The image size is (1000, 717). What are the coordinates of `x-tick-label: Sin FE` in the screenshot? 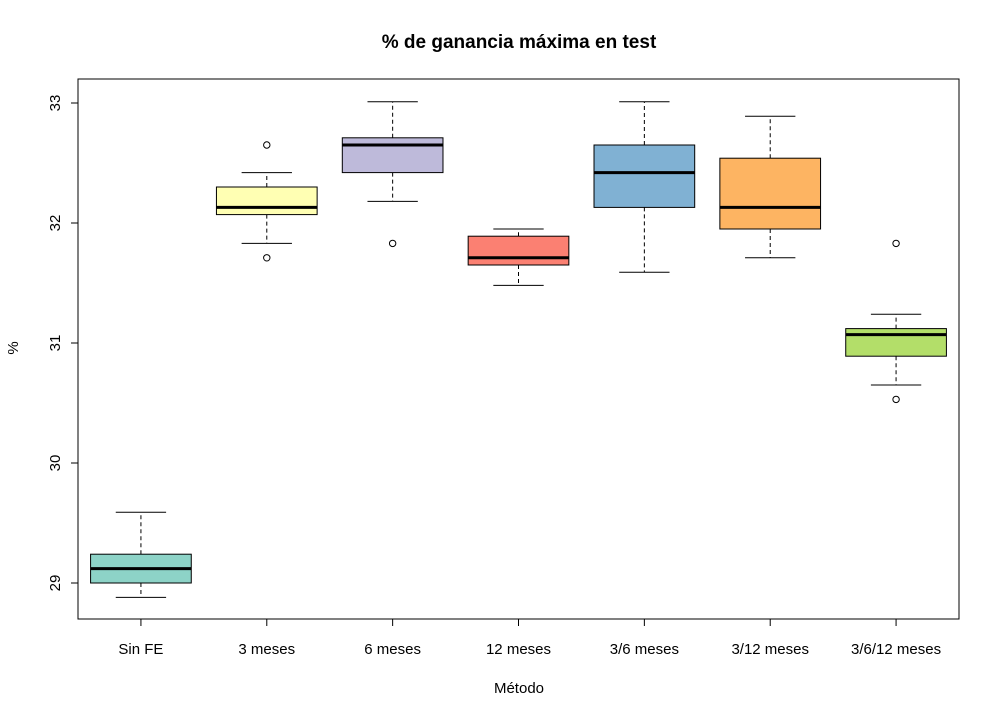 It's located at (140, 649).